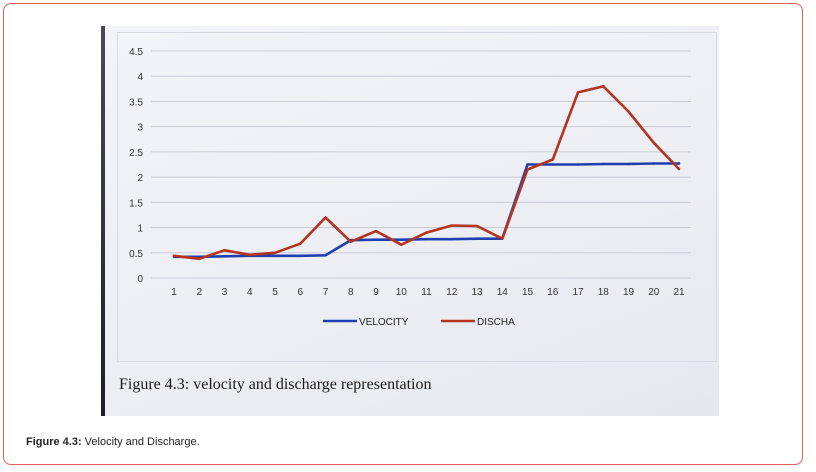 This screenshot has width=816, height=472. Describe the element at coordinates (140, 128) in the screenshot. I see `y-tick-label: 3` at that location.